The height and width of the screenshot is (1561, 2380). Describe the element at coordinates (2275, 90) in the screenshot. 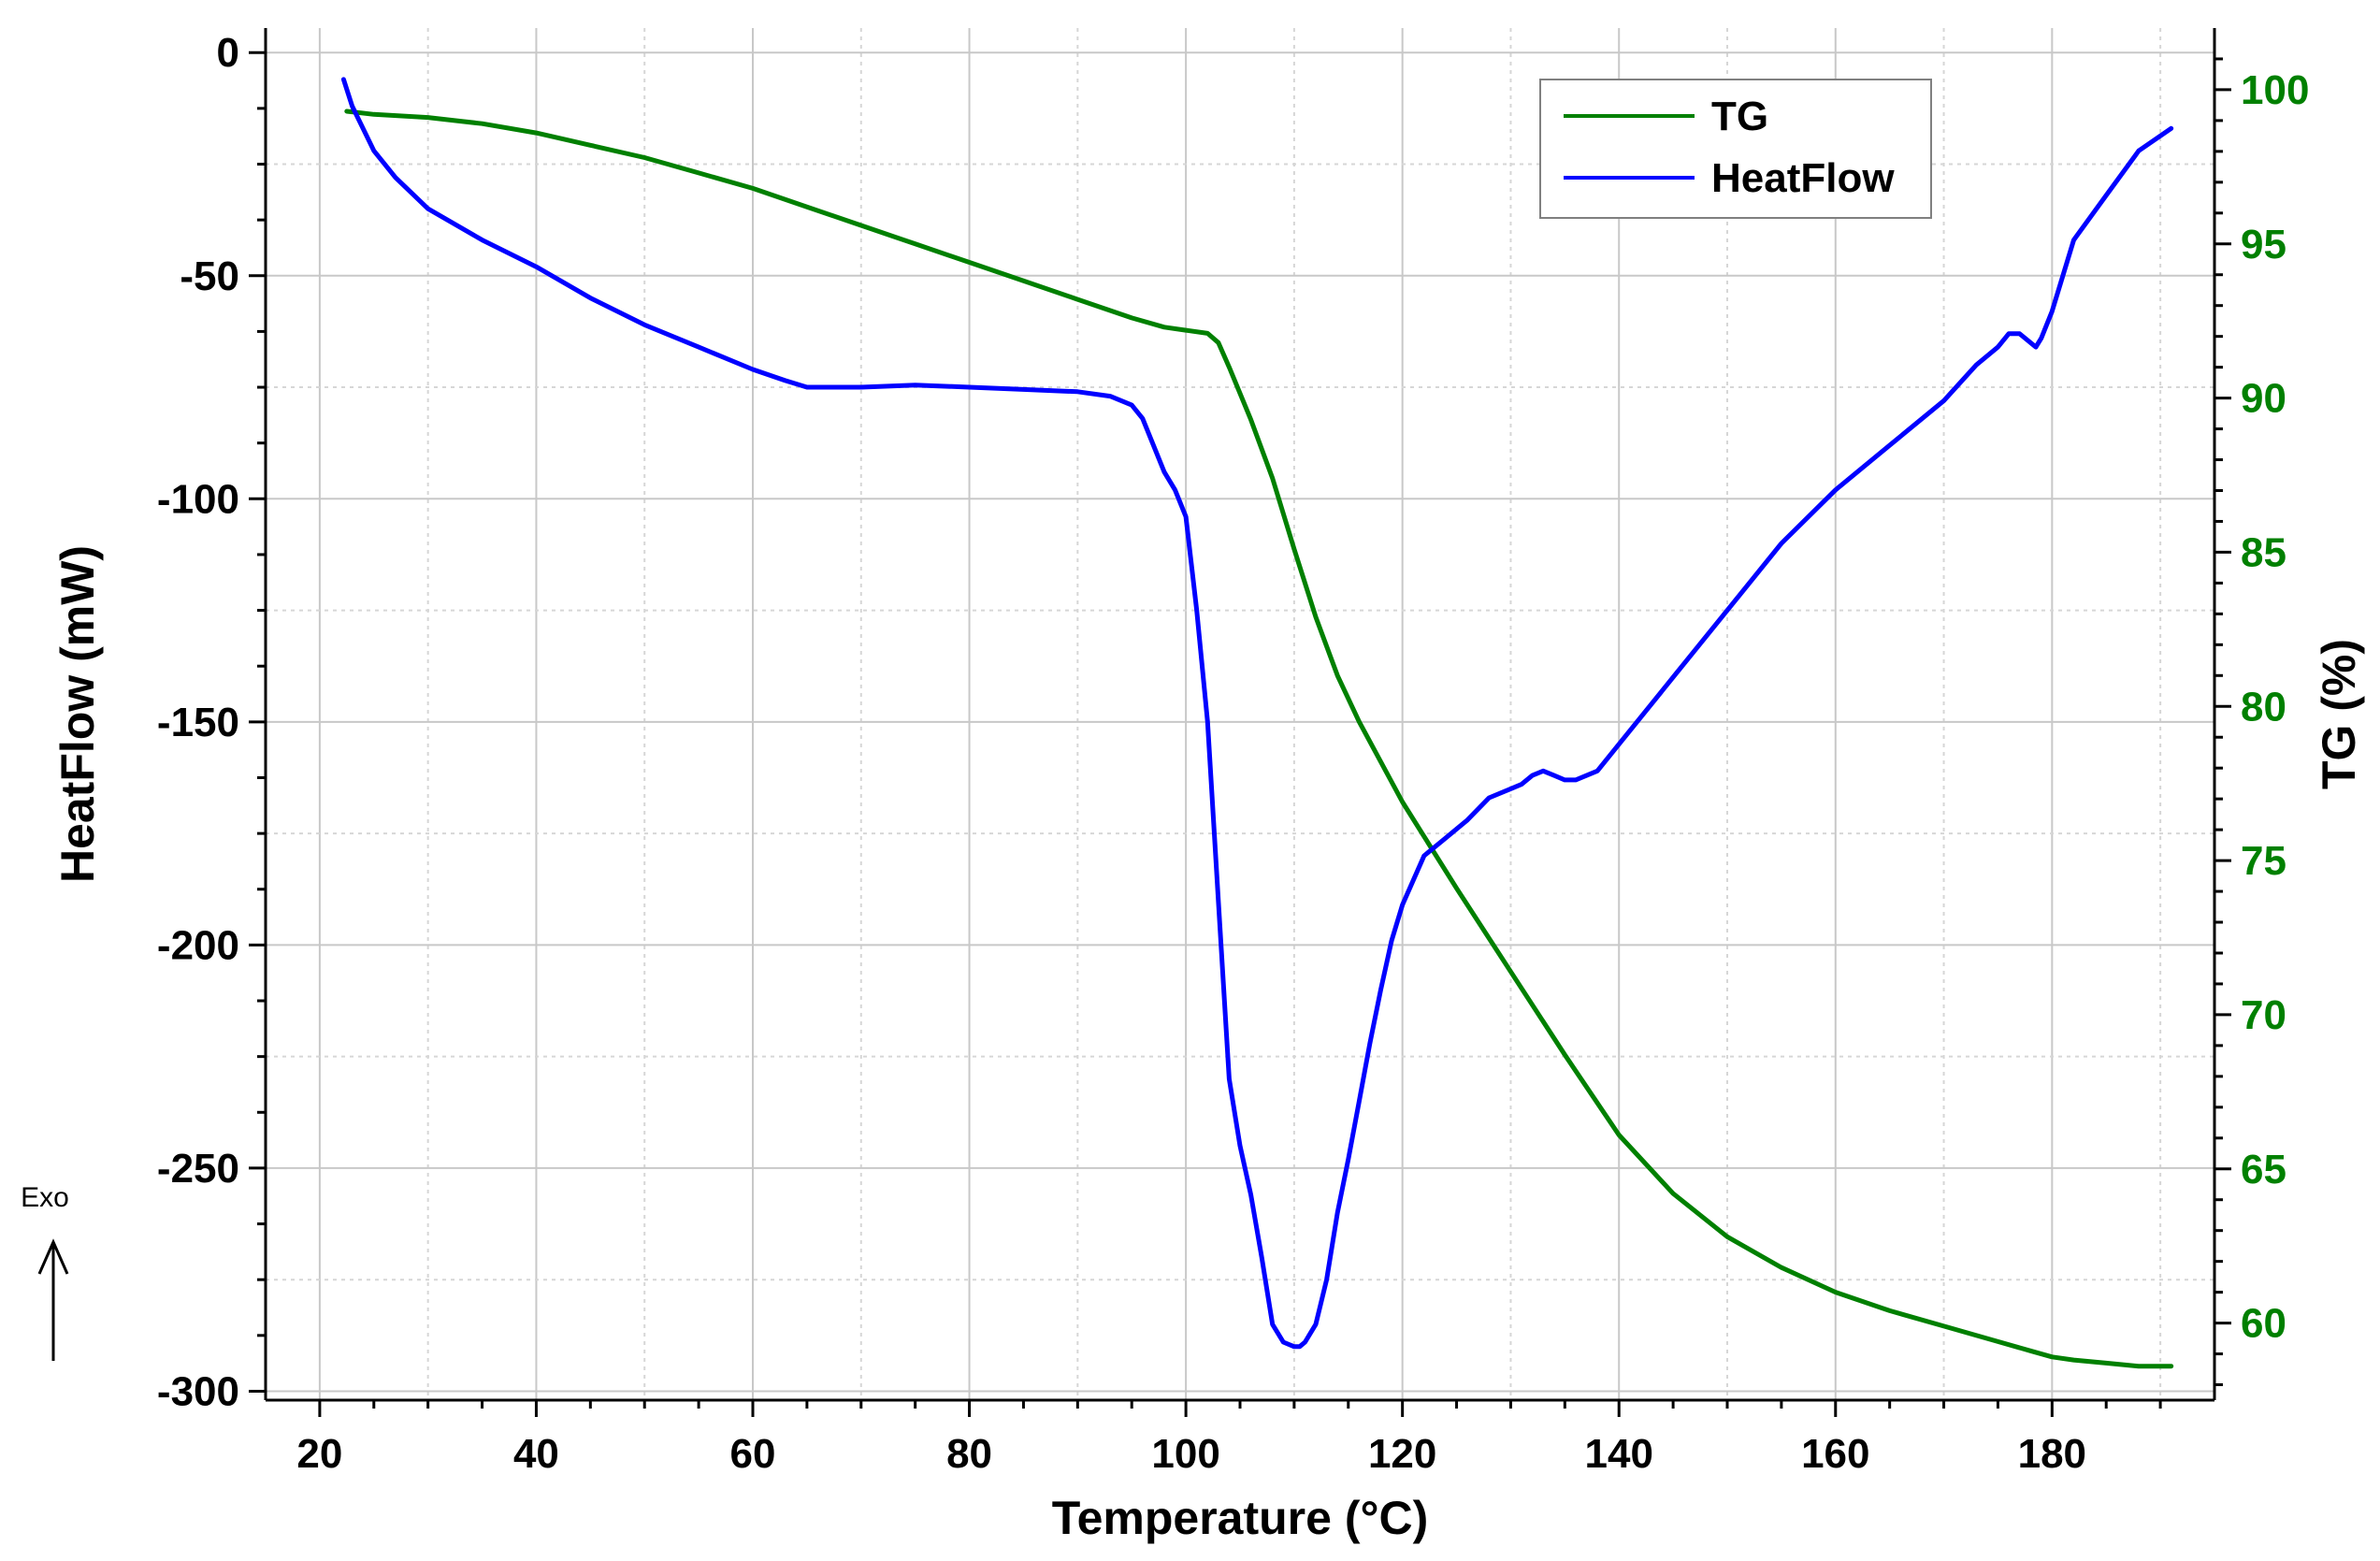

I see `y-right-tick-label: 100` at that location.